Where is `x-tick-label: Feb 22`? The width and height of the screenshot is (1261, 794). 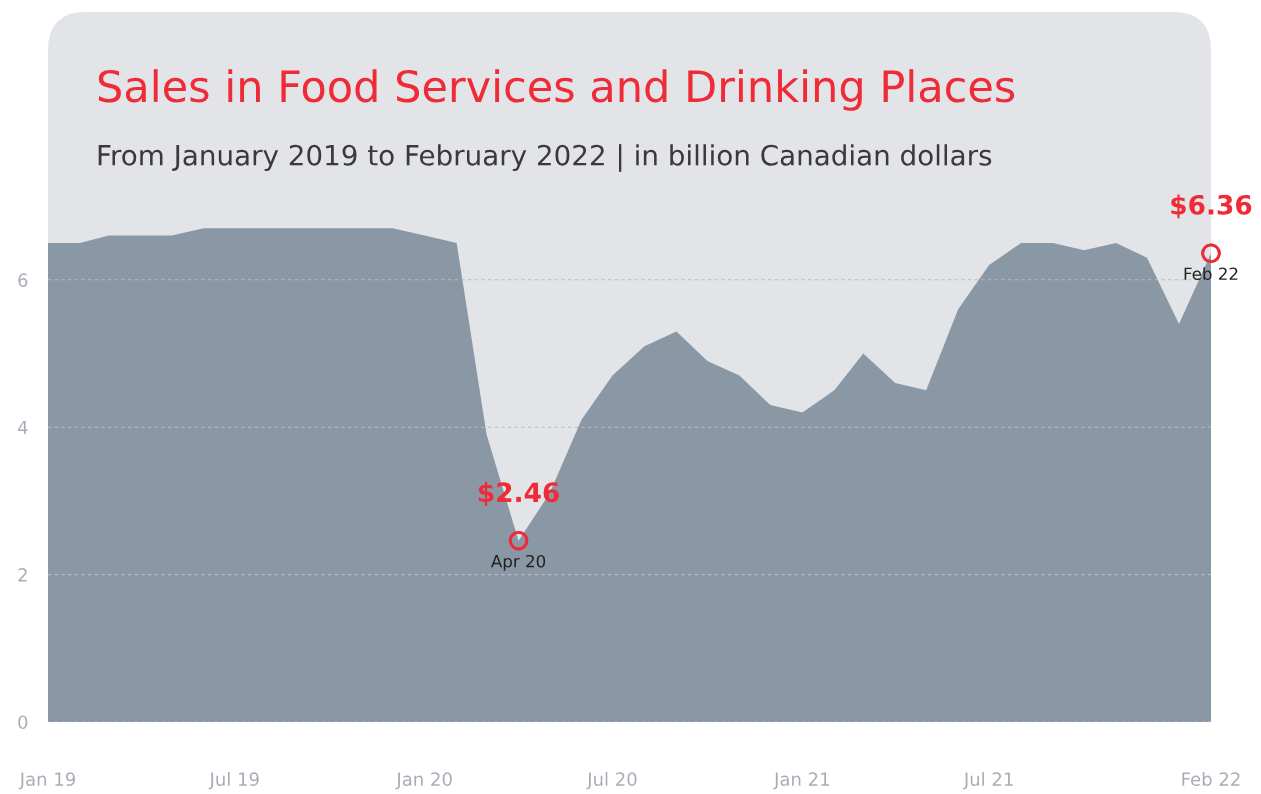
x-tick-label: Feb 22 is located at coordinates (1211, 779).